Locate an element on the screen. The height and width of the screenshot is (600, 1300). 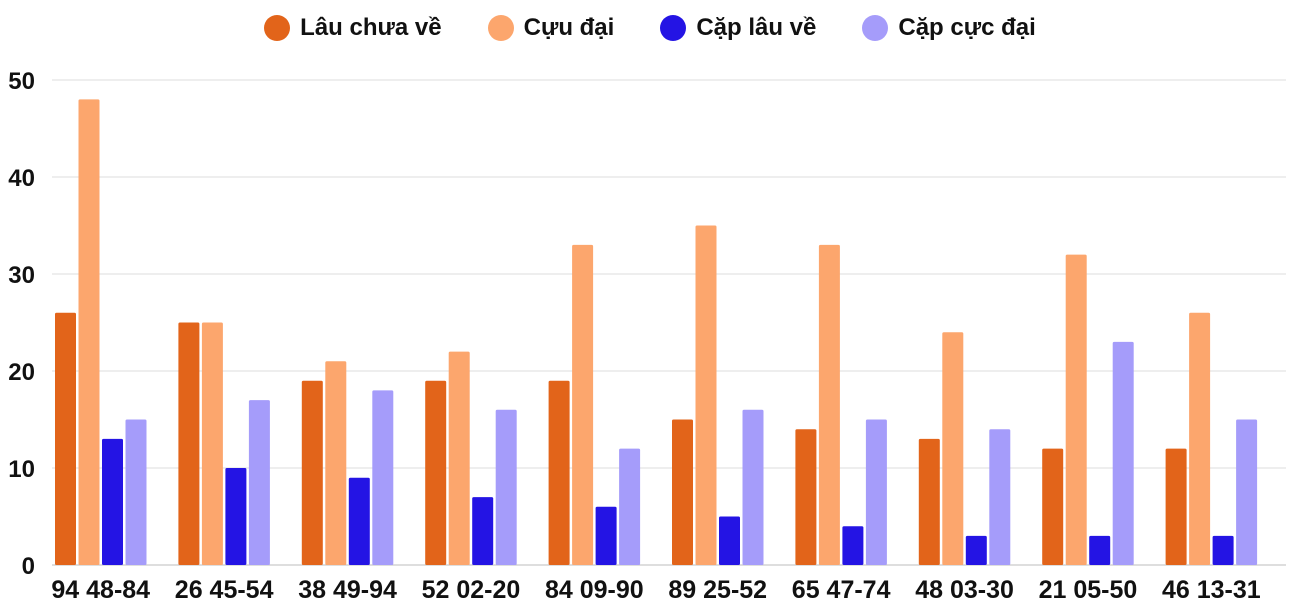
x-tick-label: 38 49-94 is located at coordinates (347, 588).